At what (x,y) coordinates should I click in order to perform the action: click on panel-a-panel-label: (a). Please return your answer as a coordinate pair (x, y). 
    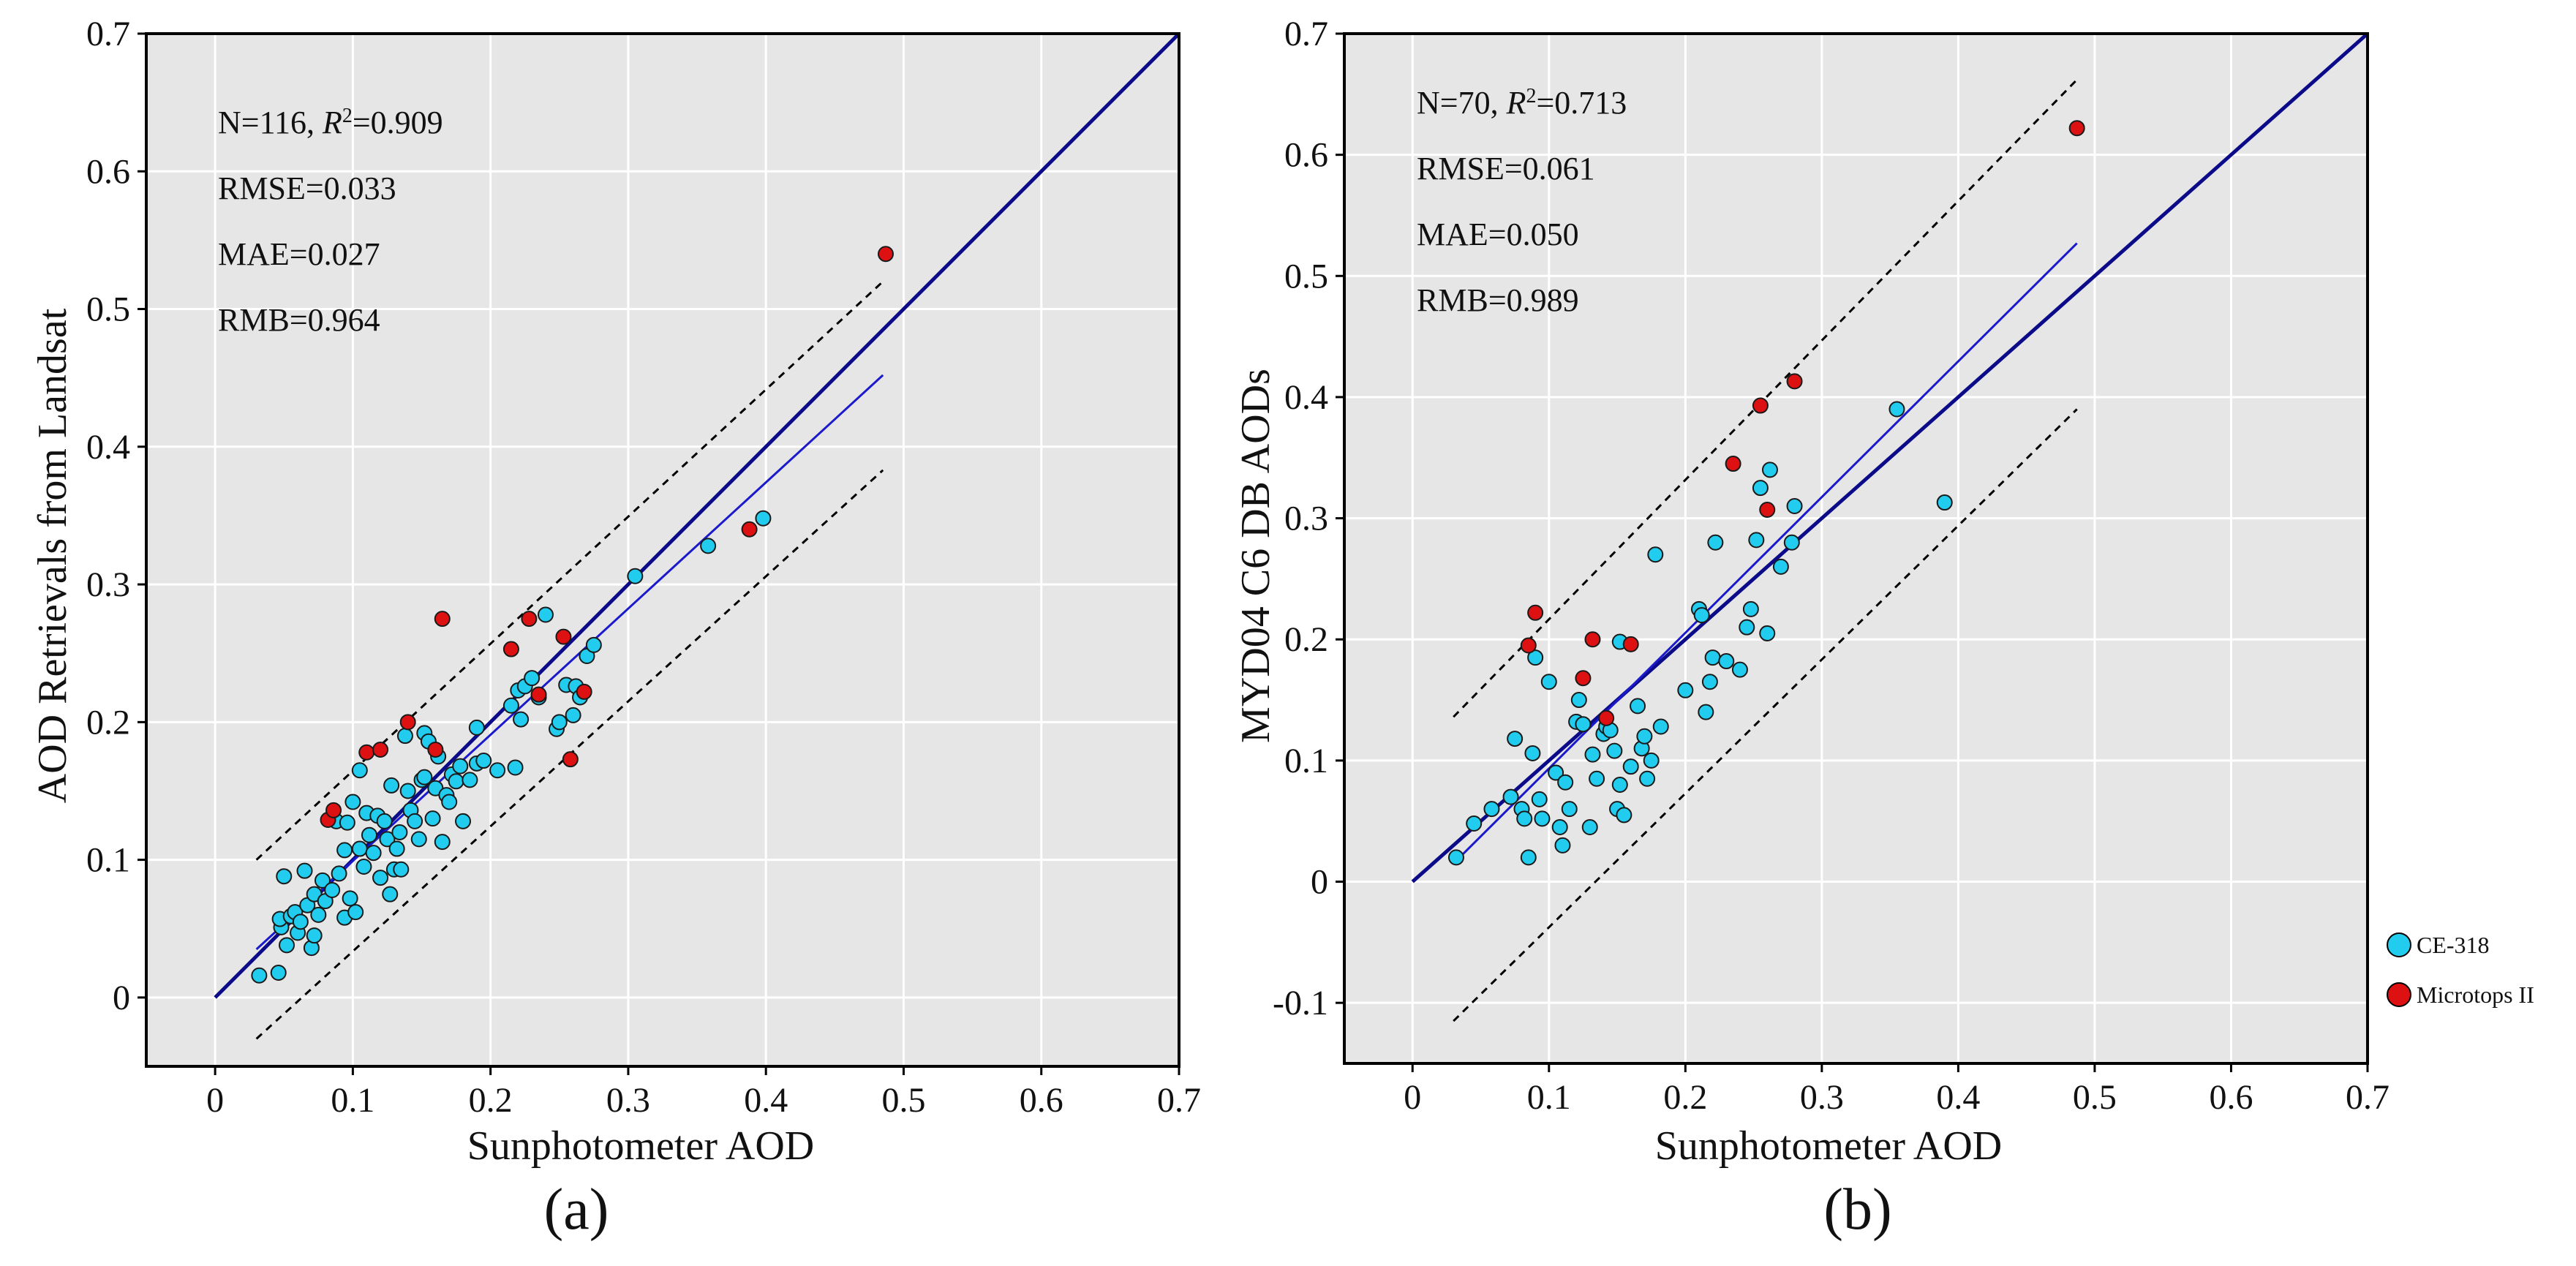
    Looking at the image, I should click on (576, 1210).